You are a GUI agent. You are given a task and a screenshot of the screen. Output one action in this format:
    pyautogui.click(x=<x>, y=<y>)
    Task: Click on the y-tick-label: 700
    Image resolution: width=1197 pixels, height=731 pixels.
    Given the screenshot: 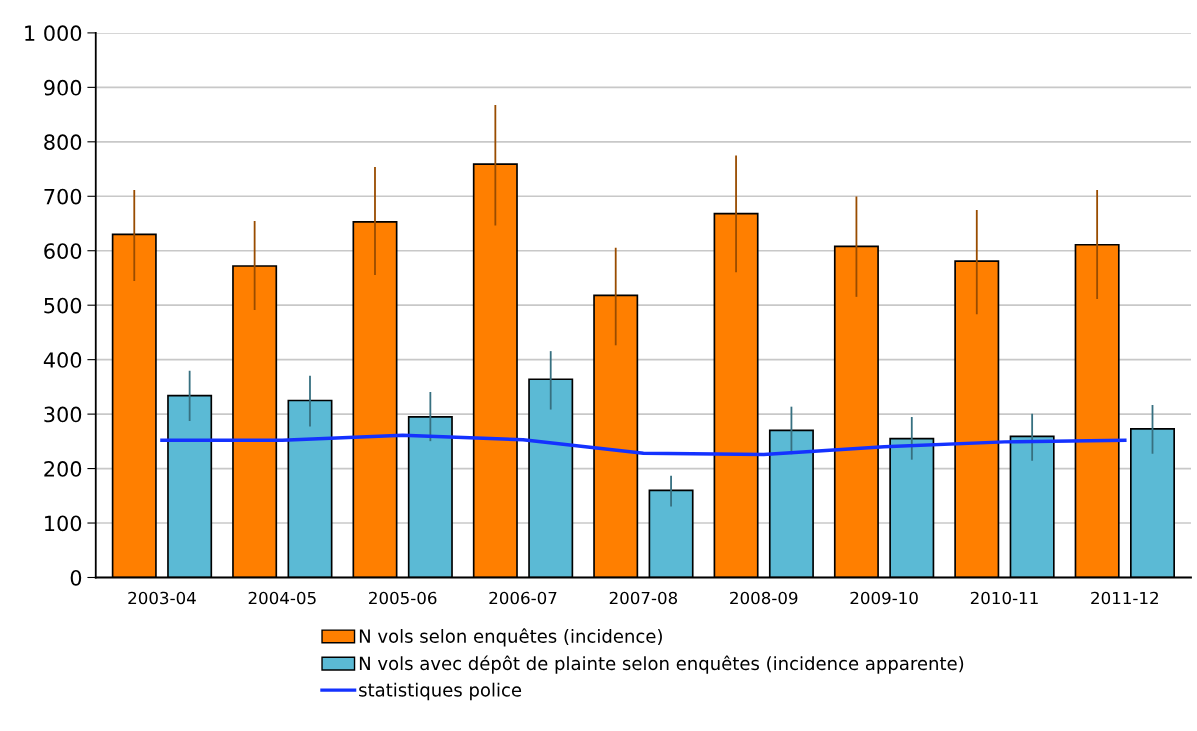 What is the action you would take?
    pyautogui.click(x=63, y=196)
    